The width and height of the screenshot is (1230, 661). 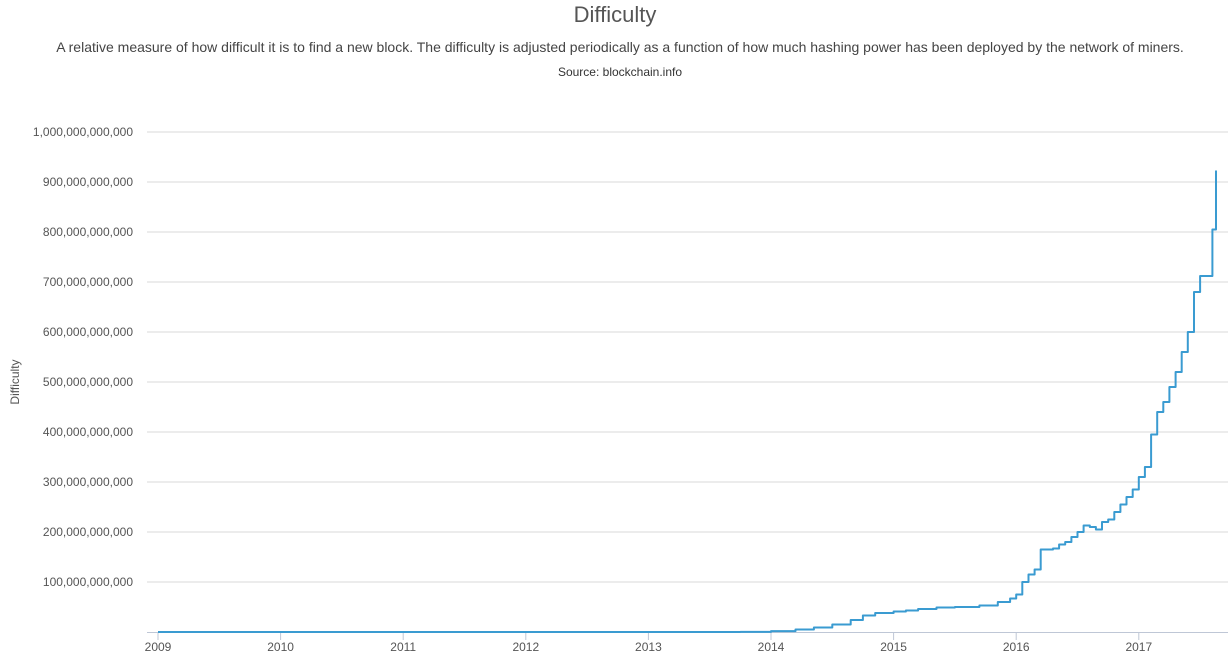 What do you see at coordinates (771, 647) in the screenshot?
I see `x-tick-label: 2014` at bounding box center [771, 647].